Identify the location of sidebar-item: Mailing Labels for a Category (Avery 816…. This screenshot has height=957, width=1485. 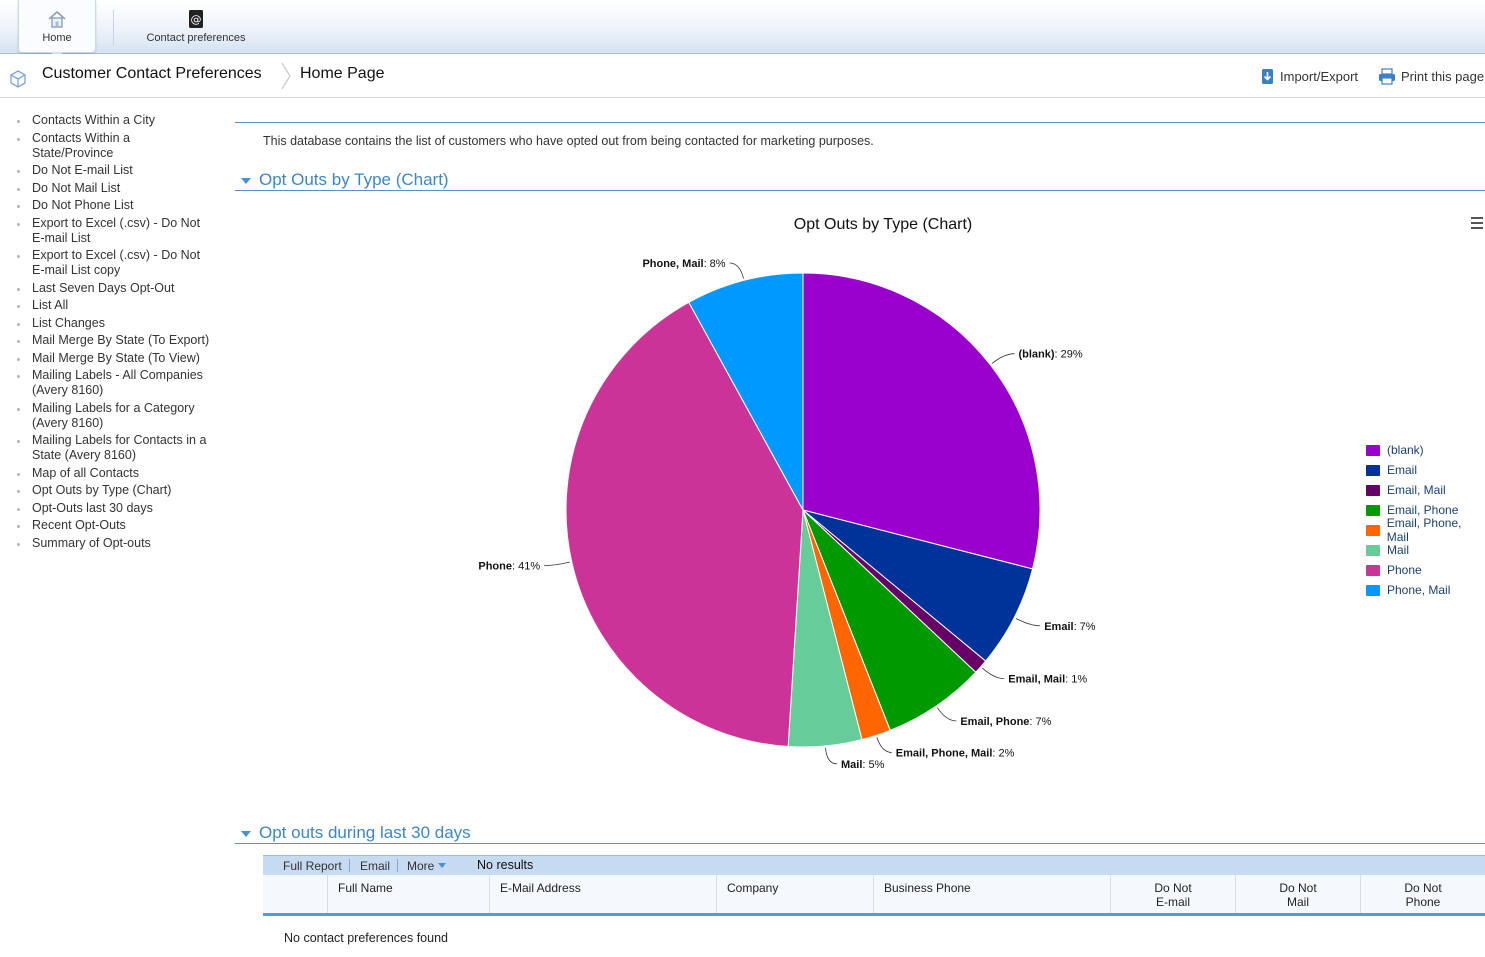
(114, 416).